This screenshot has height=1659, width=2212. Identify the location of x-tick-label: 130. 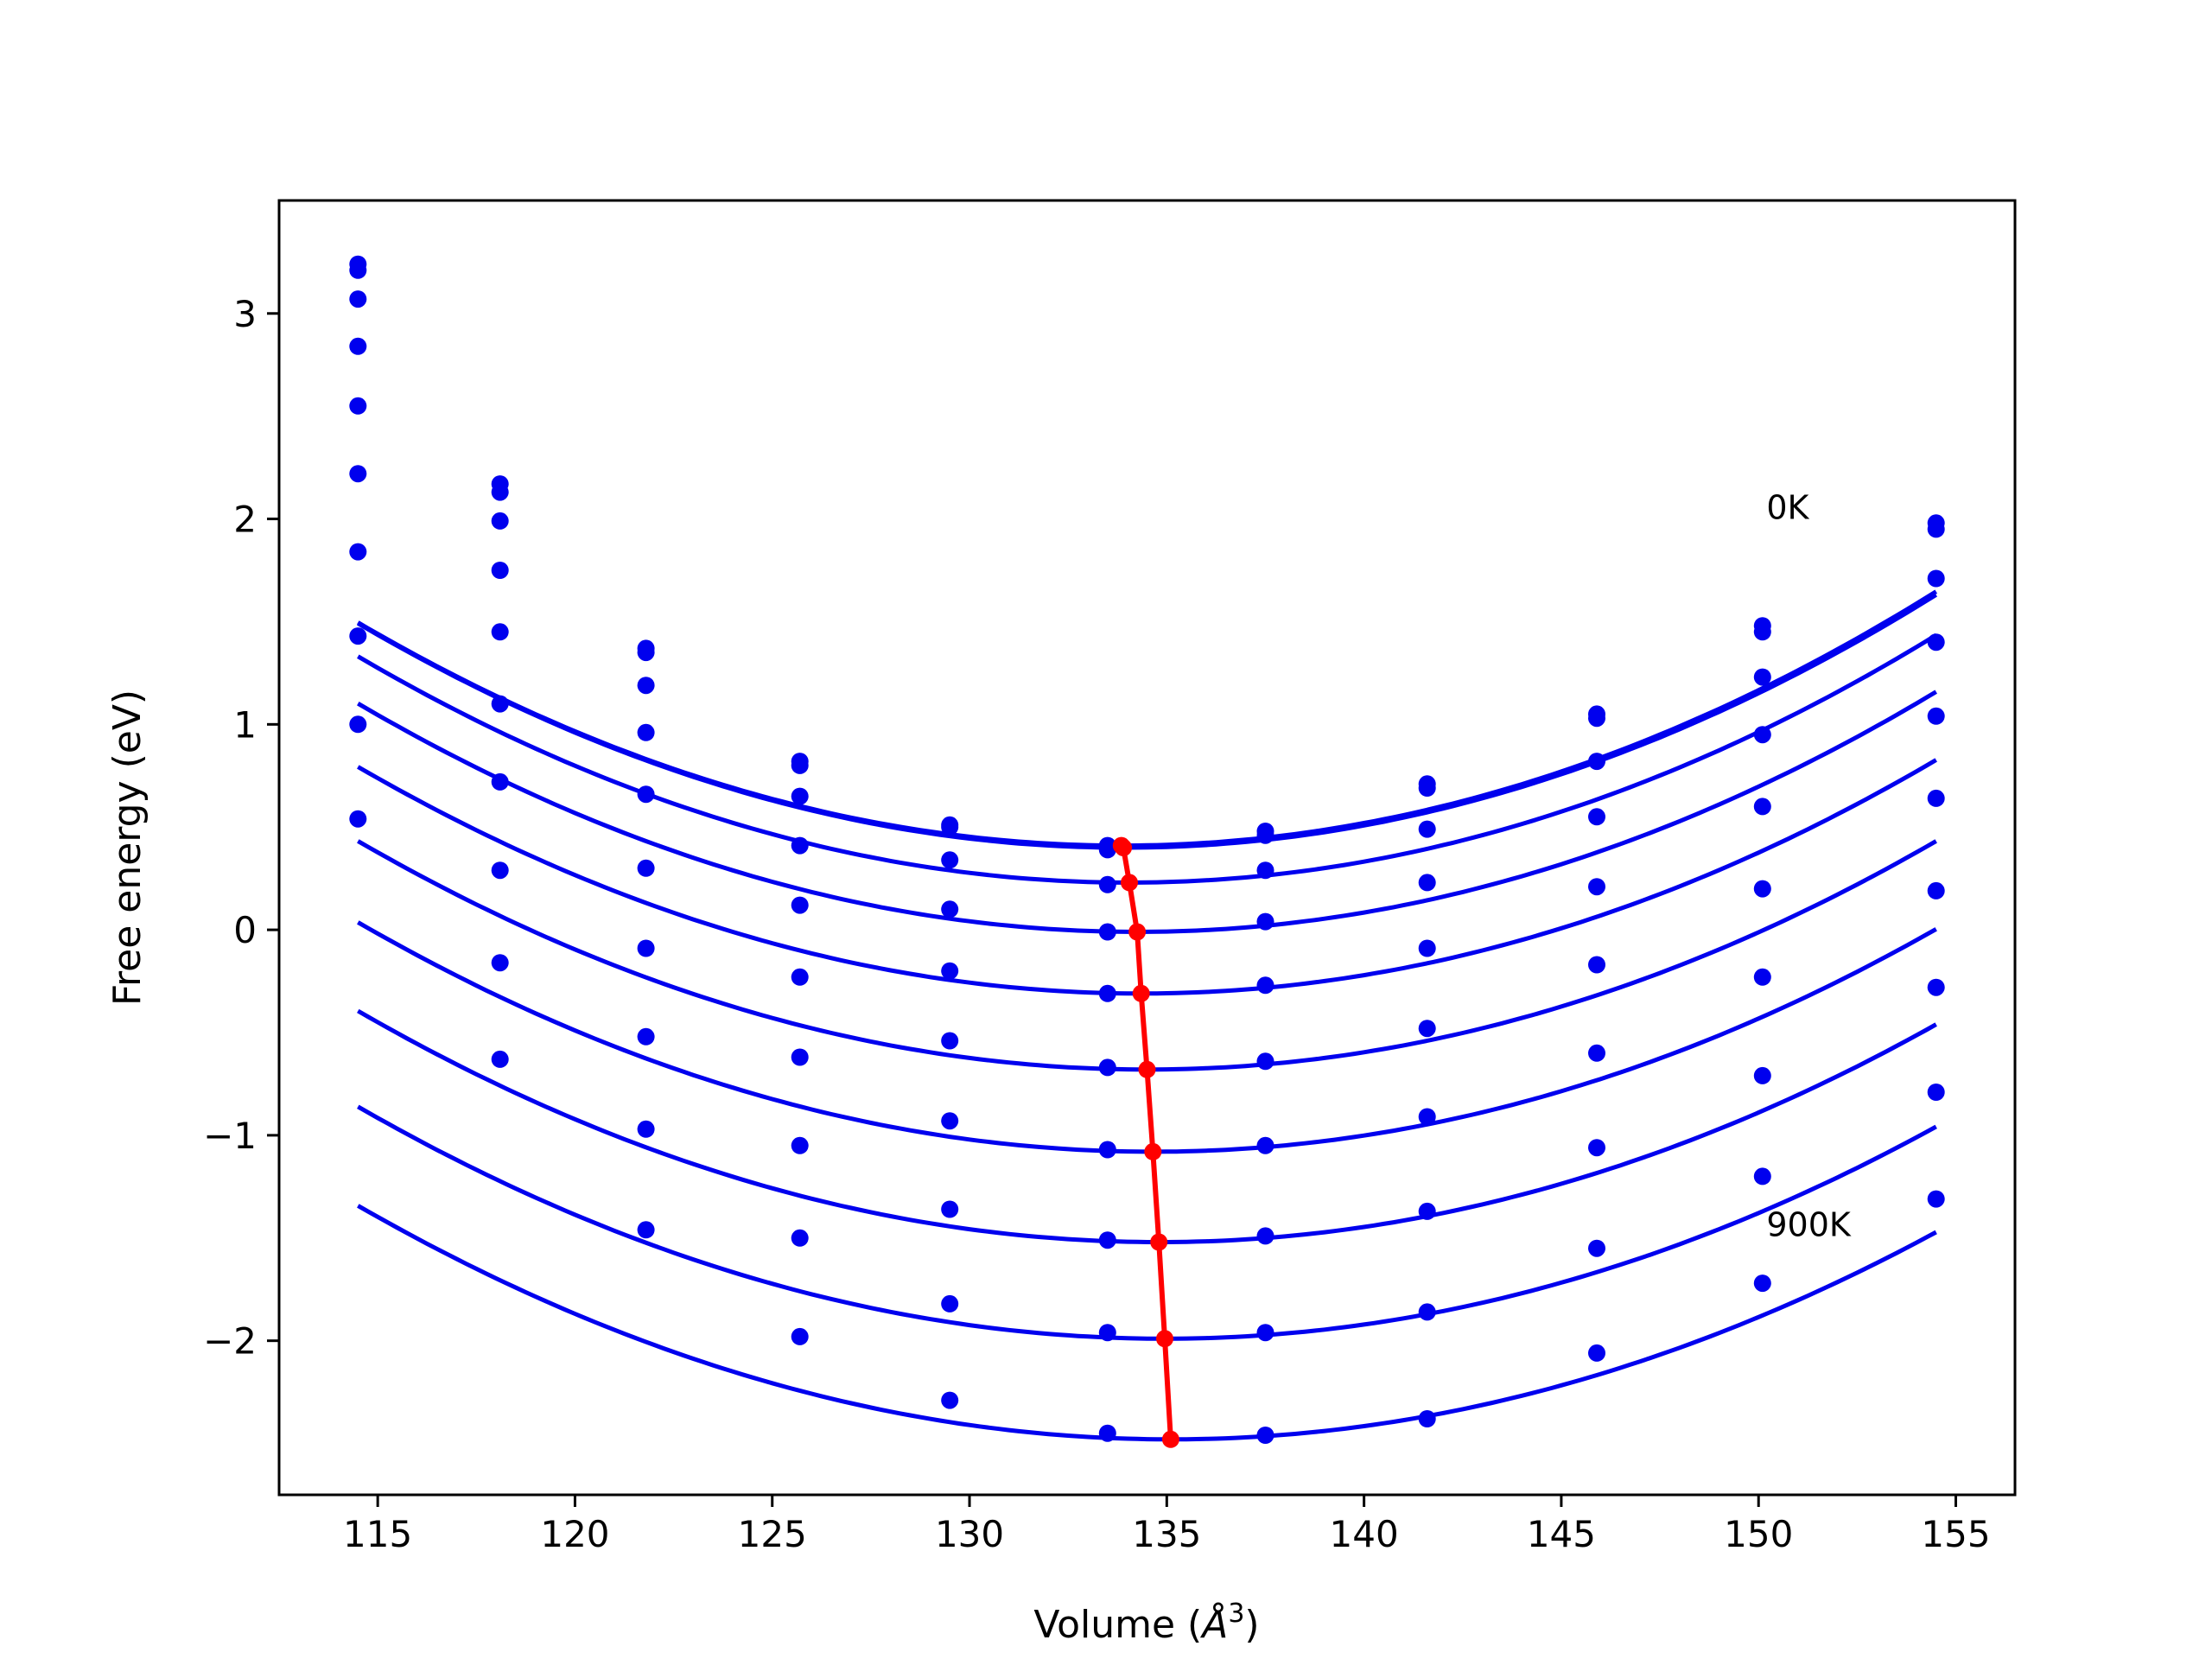
(969, 1534).